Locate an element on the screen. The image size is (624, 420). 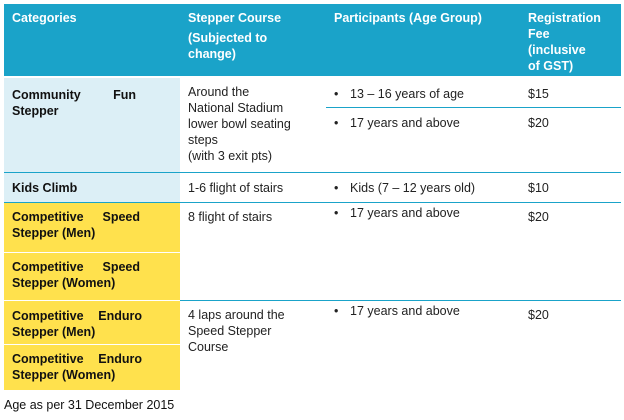
fee-community-1: $15 is located at coordinates (570, 92).